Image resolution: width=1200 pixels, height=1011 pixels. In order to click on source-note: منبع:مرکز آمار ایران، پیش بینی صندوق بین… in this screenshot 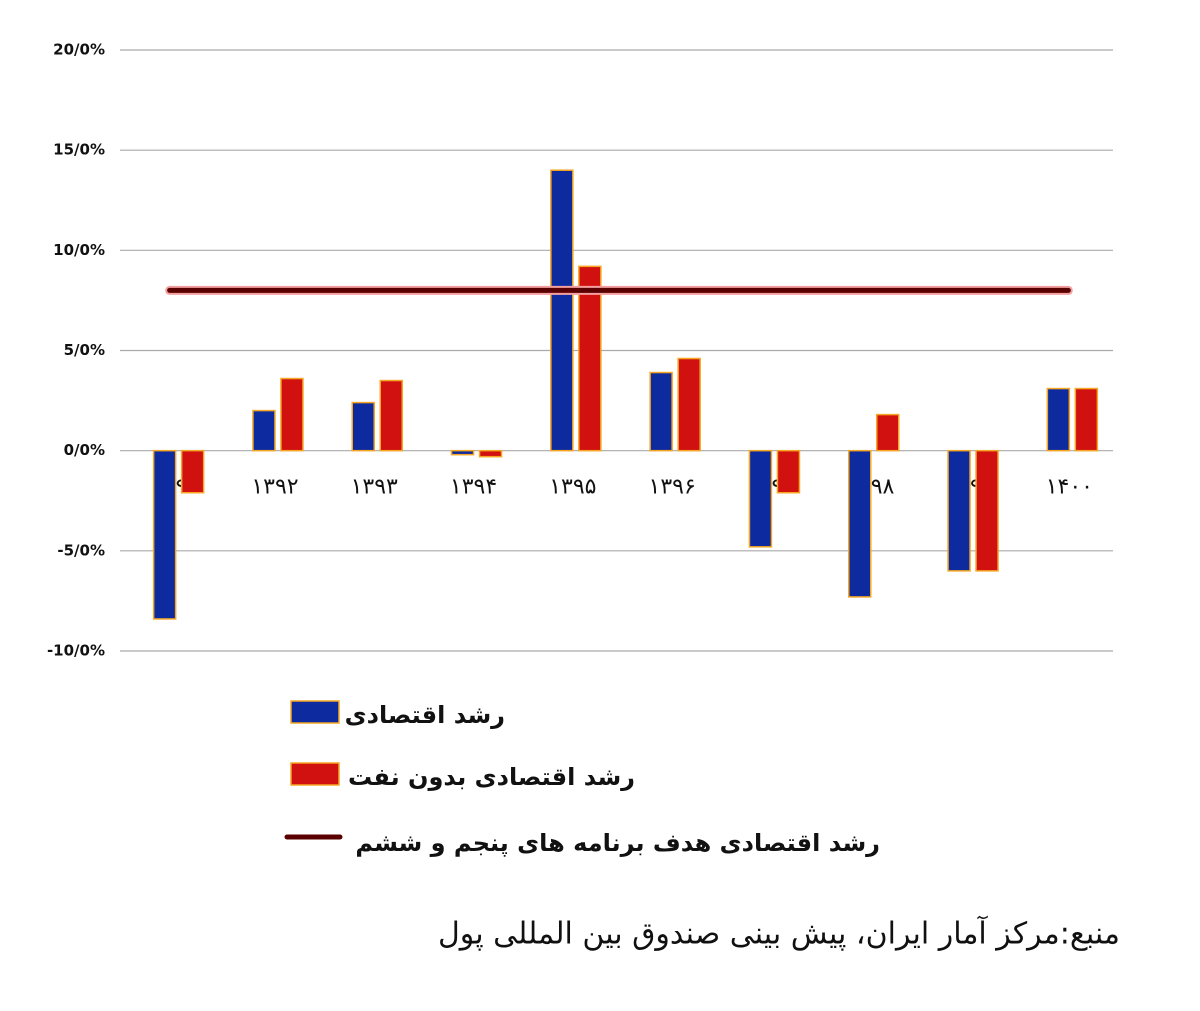, I will do `click(779, 934)`.